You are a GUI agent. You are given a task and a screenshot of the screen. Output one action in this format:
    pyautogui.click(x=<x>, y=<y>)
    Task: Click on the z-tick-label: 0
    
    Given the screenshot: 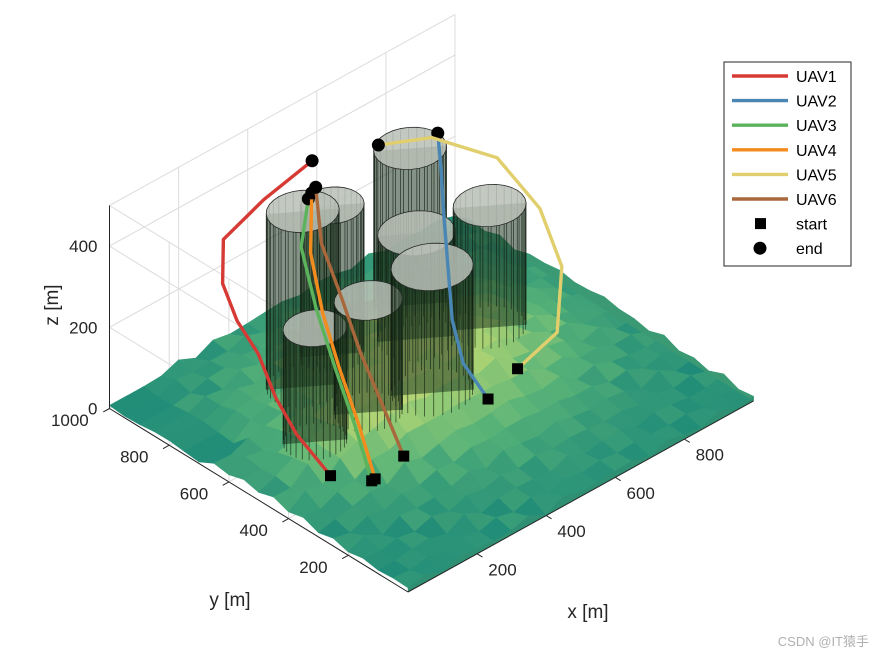 What is the action you would take?
    pyautogui.click(x=92, y=409)
    